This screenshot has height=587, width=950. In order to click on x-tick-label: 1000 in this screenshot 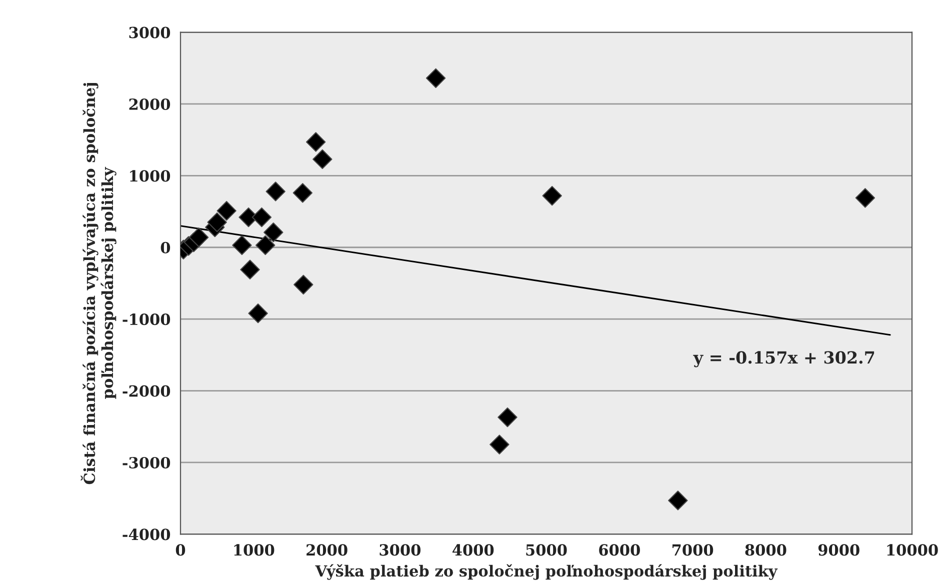, I will do `click(254, 550)`.